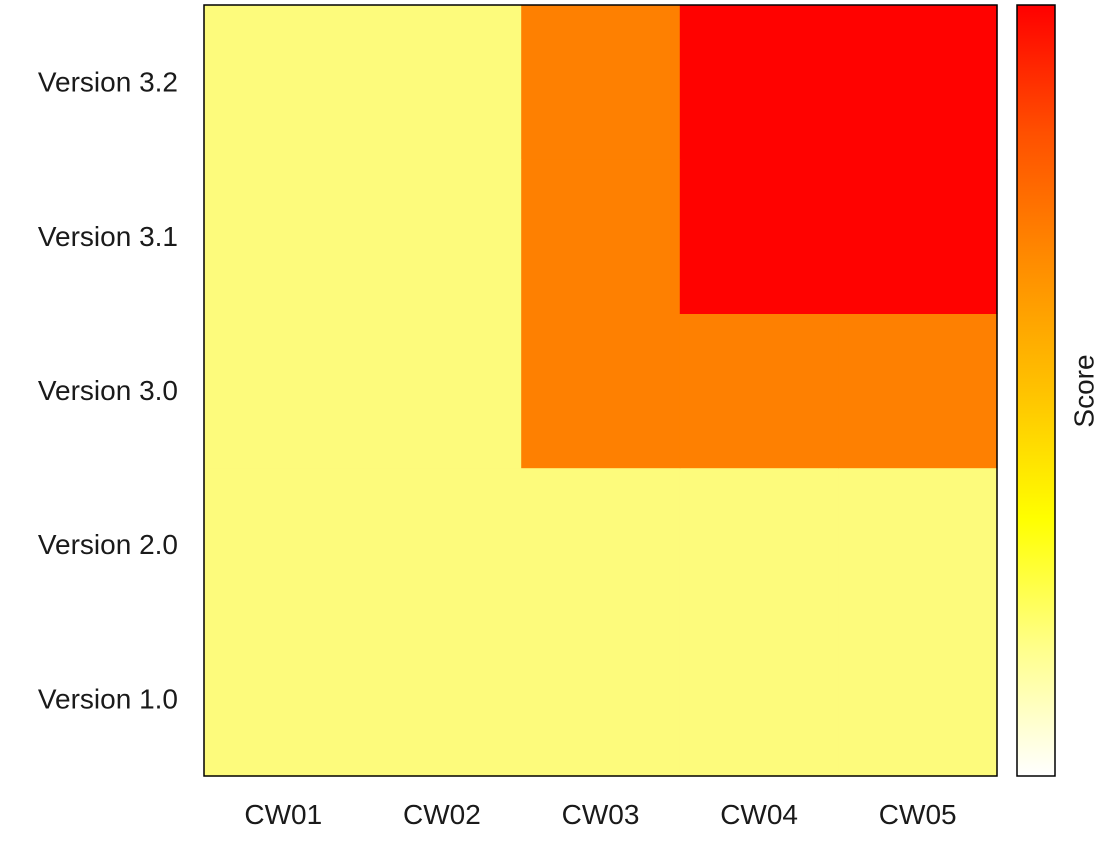 The height and width of the screenshot is (845, 1094). Describe the element at coordinates (759, 391) in the screenshot. I see `heatmap-cell-version-3.0-cw04` at that location.